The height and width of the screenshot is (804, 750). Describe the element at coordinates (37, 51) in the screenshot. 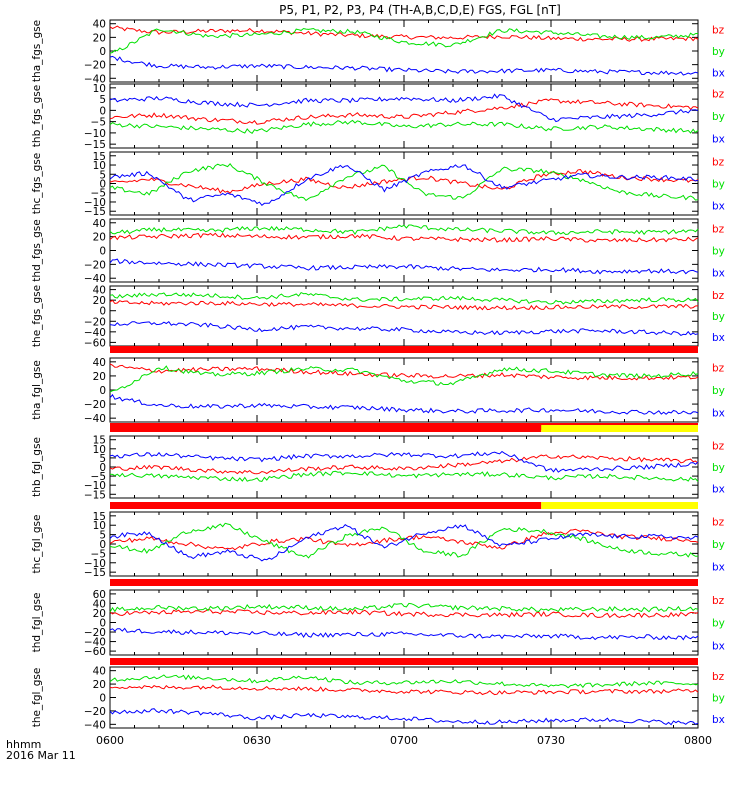

I see `y-axis-label: tha_fgs_gse` at that location.